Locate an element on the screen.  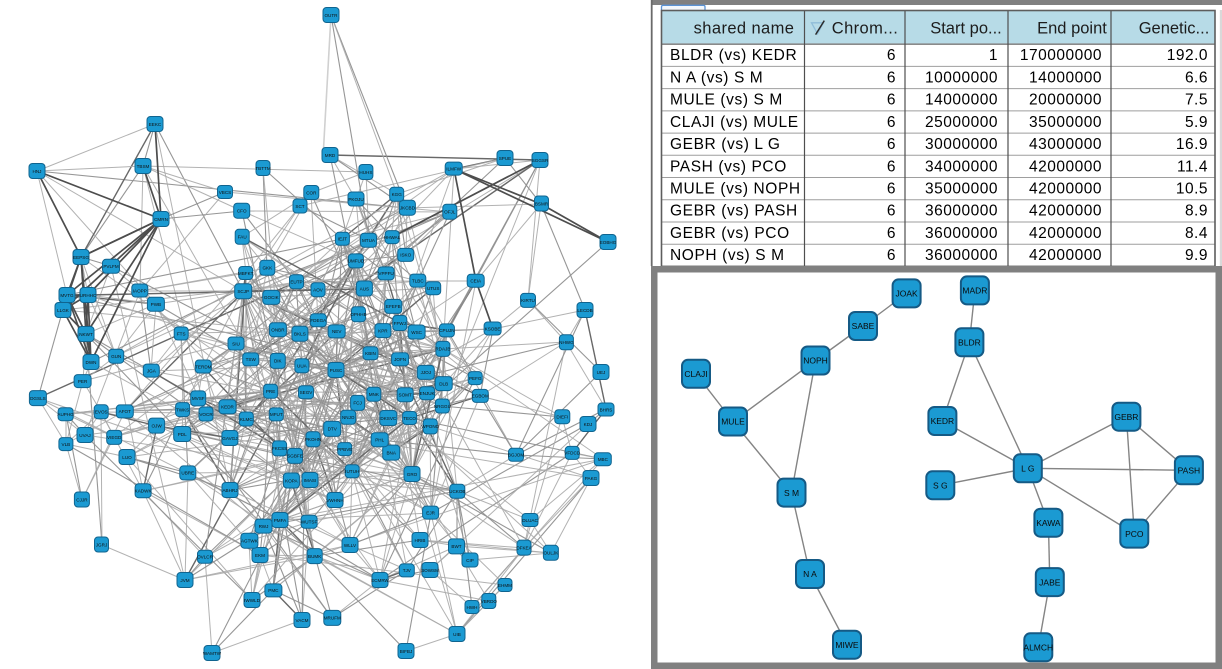
svg-text: MFUT is located at coordinates (276, 414).